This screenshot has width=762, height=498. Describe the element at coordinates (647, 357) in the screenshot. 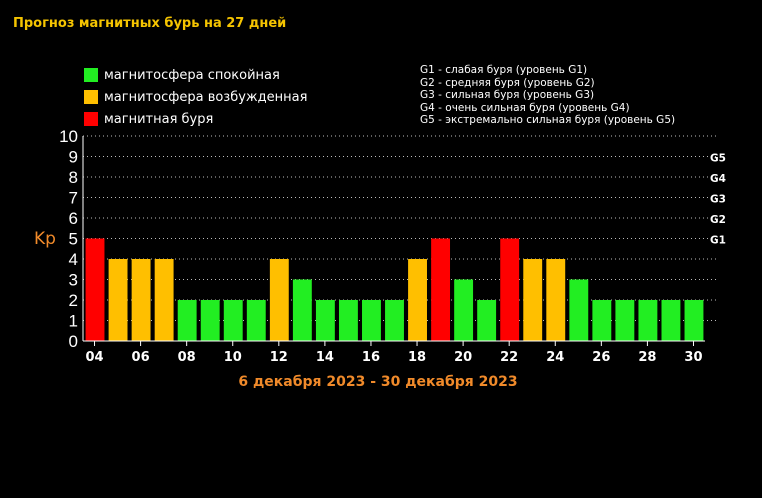

I see `x-tick-label: 28` at that location.